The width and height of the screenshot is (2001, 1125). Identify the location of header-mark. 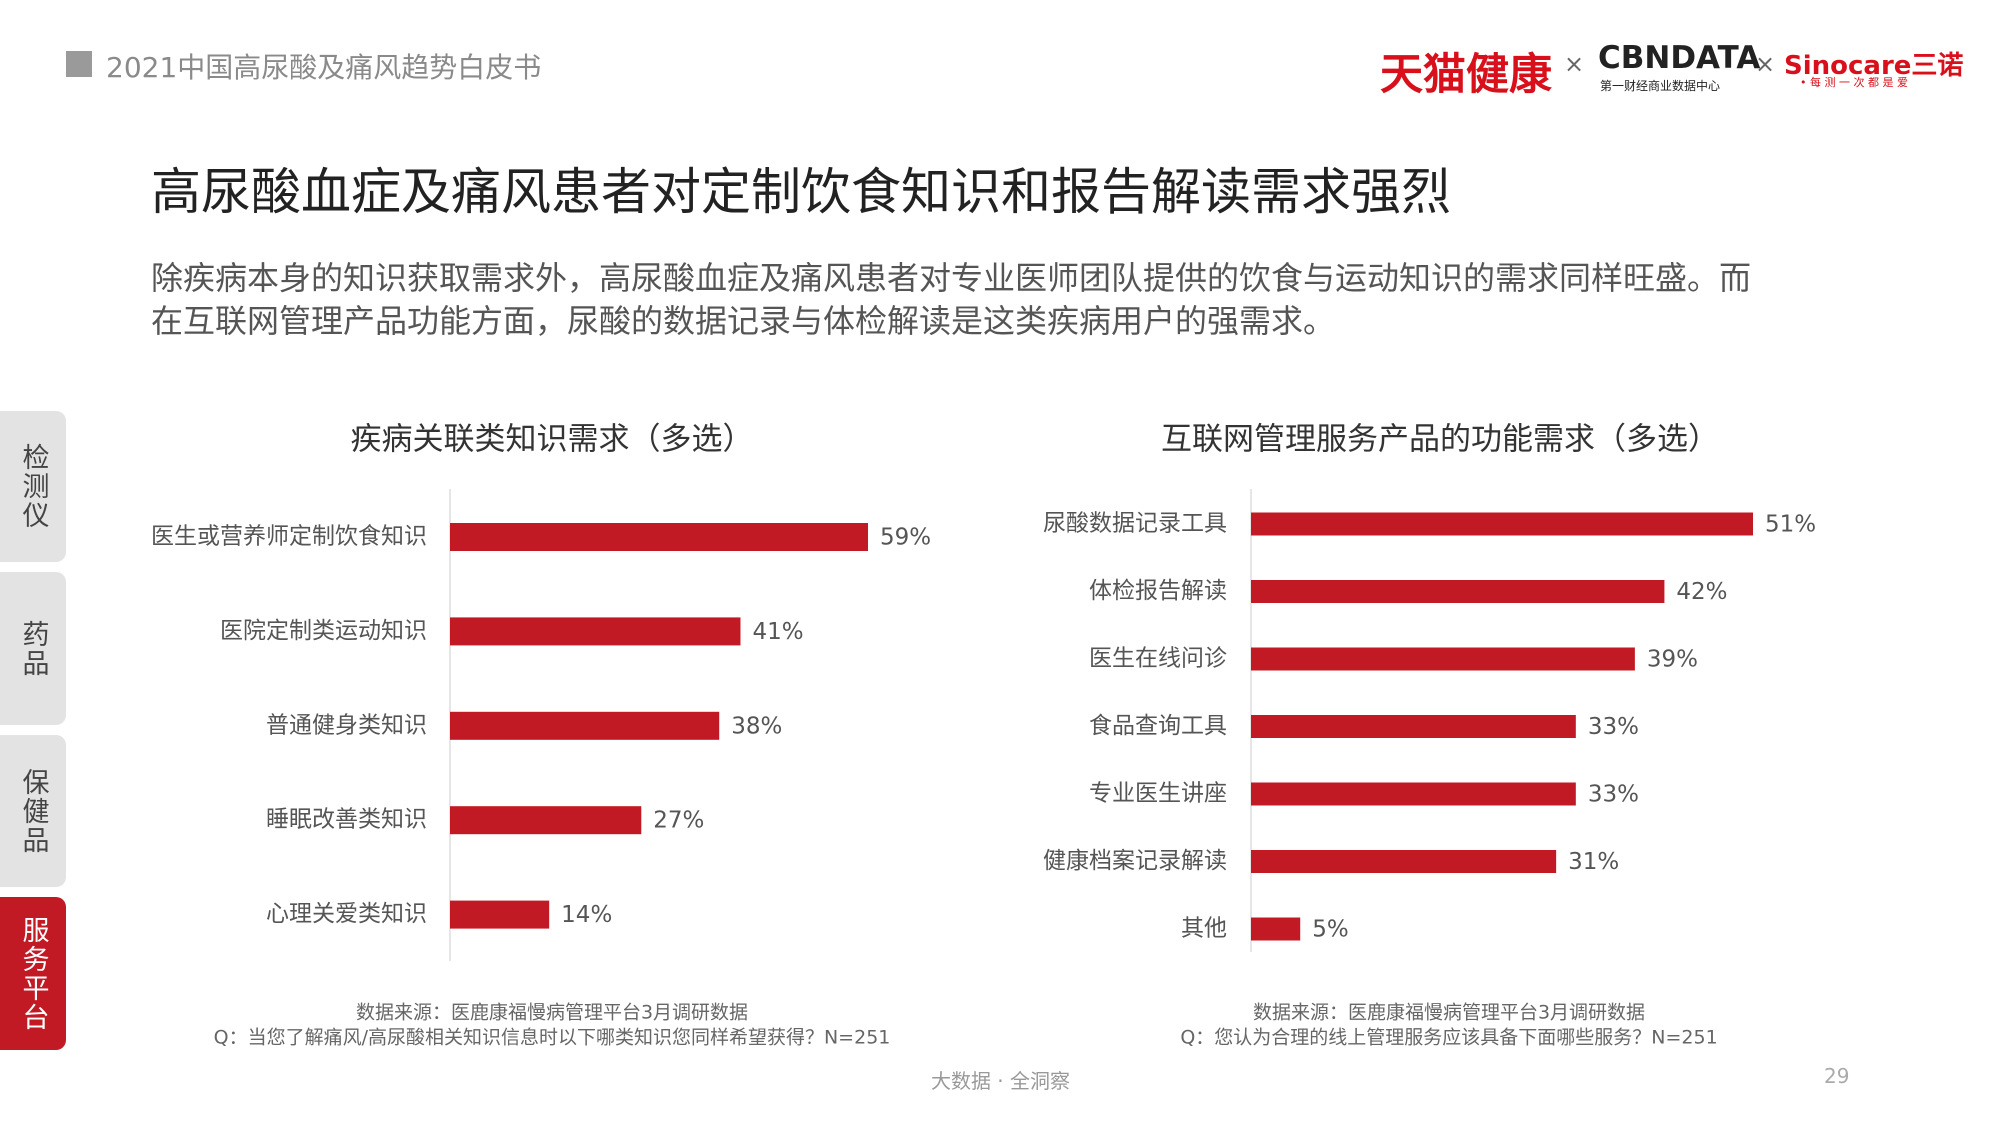
(79, 64).